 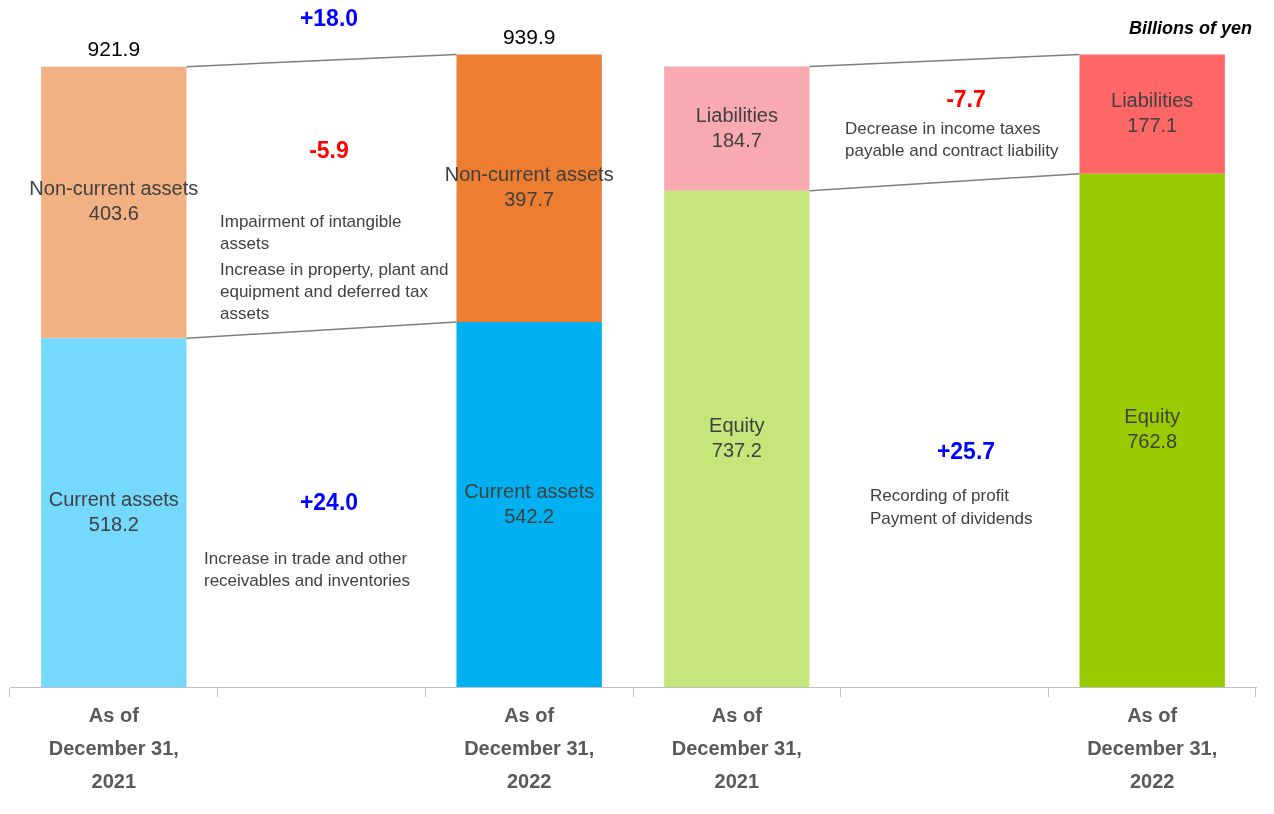 What do you see at coordinates (307, 570) in the screenshot?
I see `annotation: Increase in trade and other receivables and inventories` at bounding box center [307, 570].